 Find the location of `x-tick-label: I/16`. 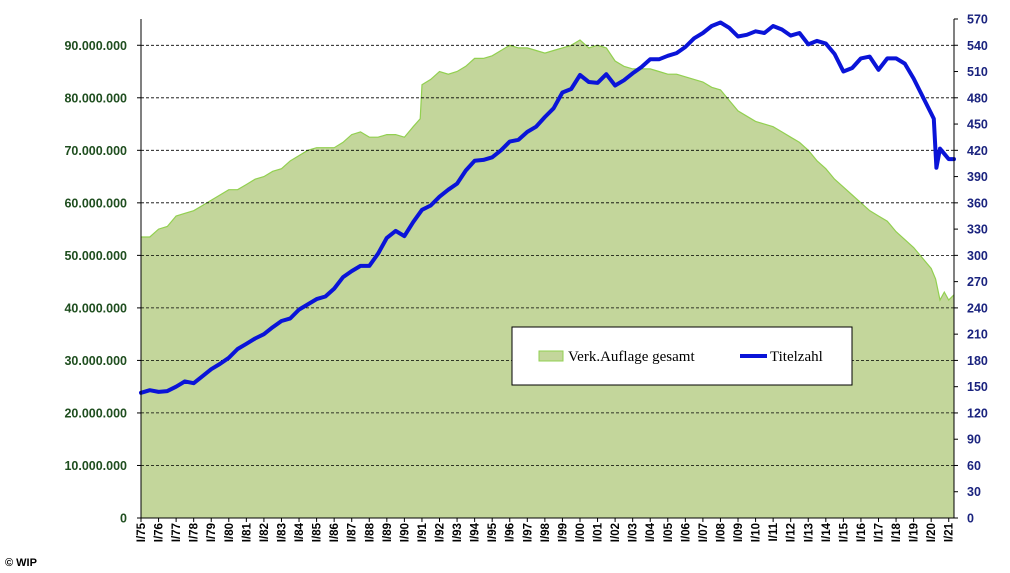

x-tick-label: I/16 is located at coordinates (862, 532).